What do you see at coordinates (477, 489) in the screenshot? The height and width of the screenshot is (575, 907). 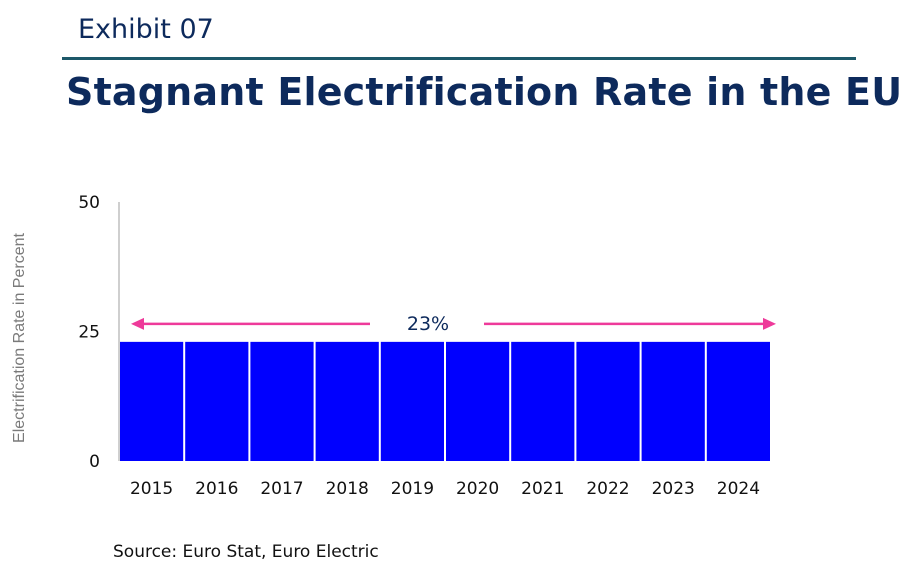 I see `x-tick-label: 2020` at bounding box center [477, 489].